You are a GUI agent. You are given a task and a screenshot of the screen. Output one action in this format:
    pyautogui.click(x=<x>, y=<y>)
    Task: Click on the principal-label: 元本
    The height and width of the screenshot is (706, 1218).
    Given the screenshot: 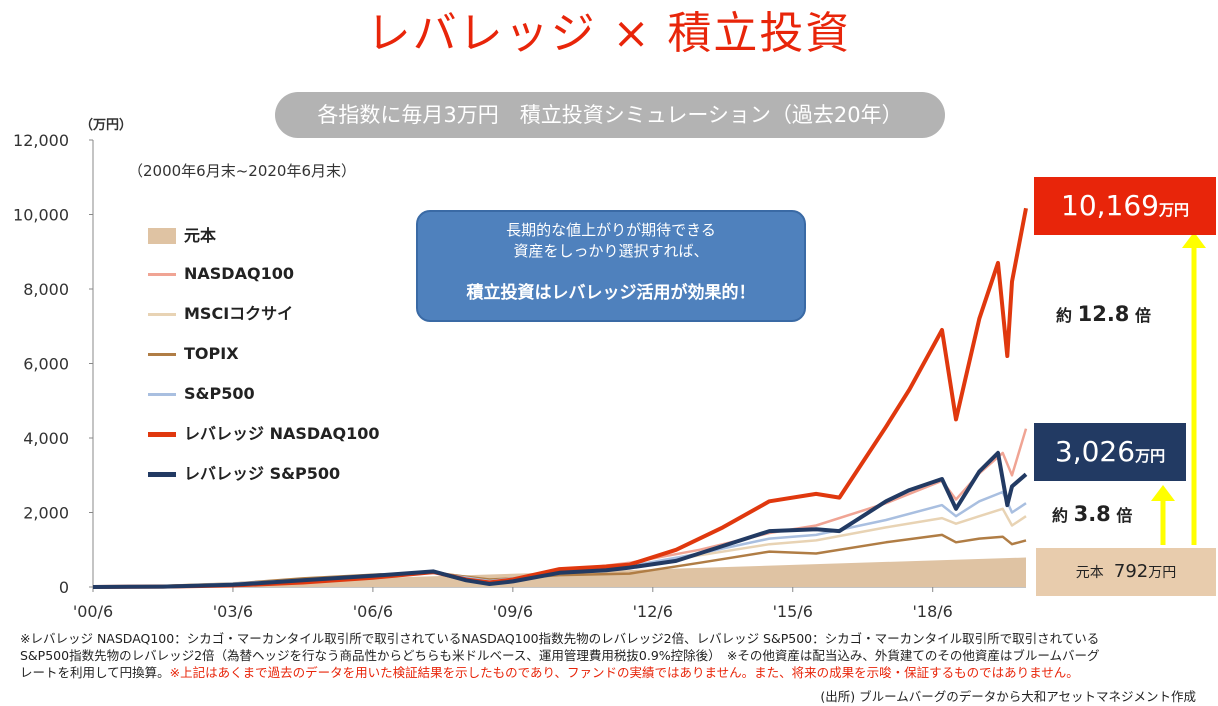 What is the action you would take?
    pyautogui.click(x=1089, y=573)
    